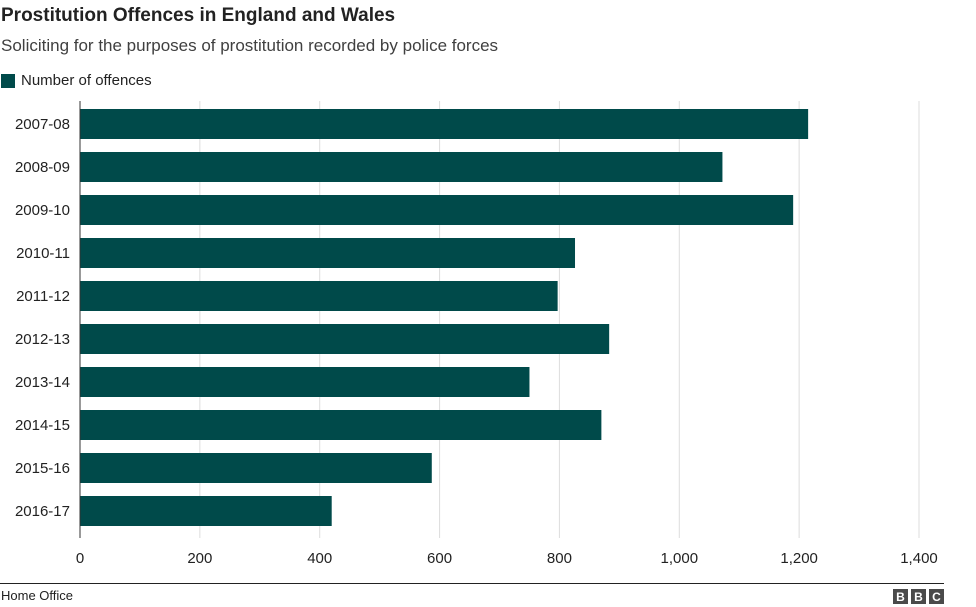 This screenshot has height=607, width=976. What do you see at coordinates (42, 425) in the screenshot?
I see `category-label: 2014-15` at bounding box center [42, 425].